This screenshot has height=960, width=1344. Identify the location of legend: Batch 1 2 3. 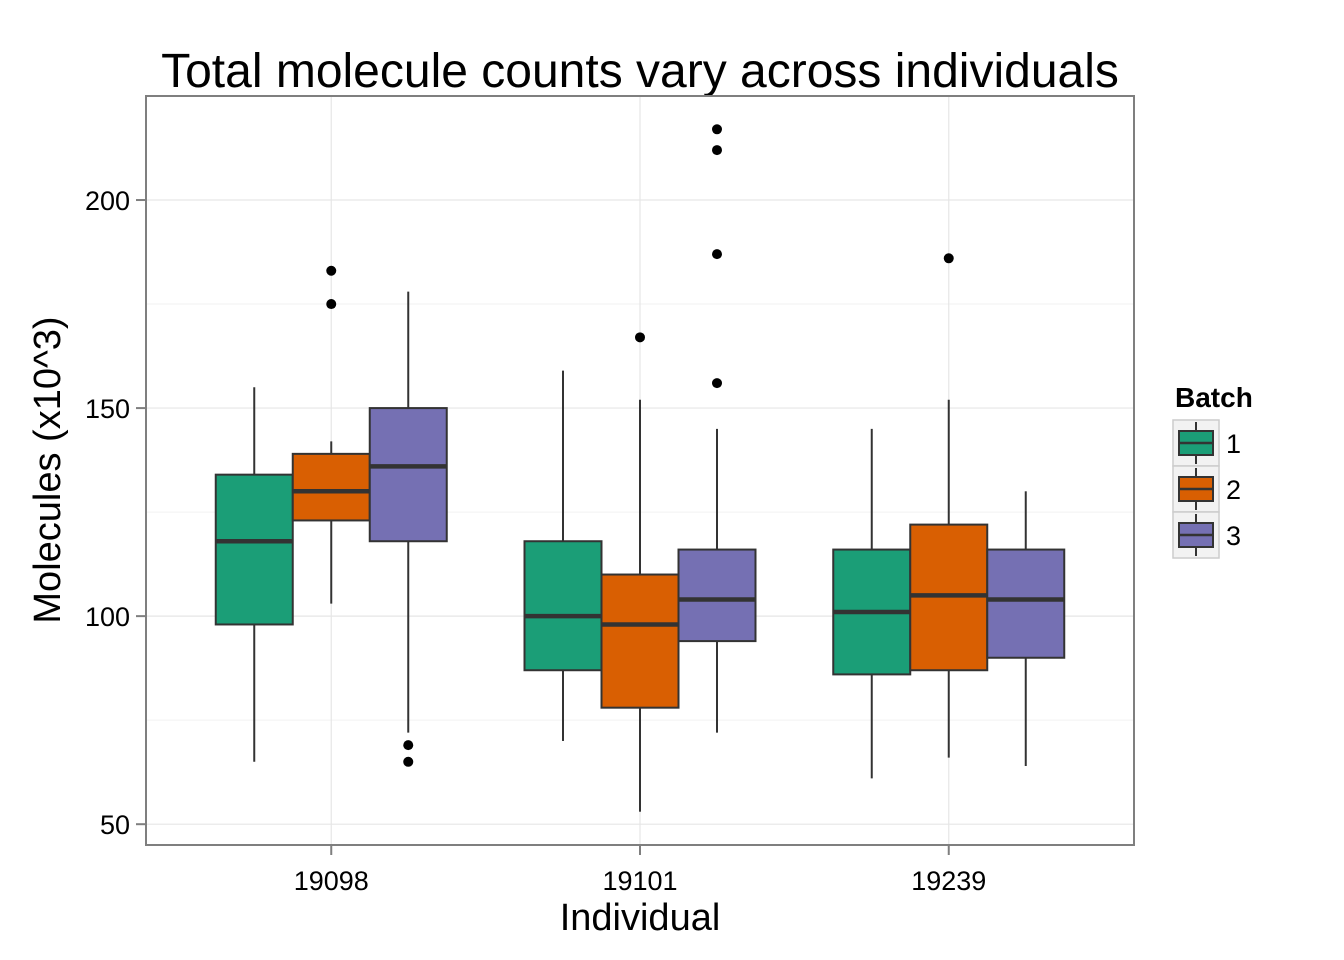
(1212, 470).